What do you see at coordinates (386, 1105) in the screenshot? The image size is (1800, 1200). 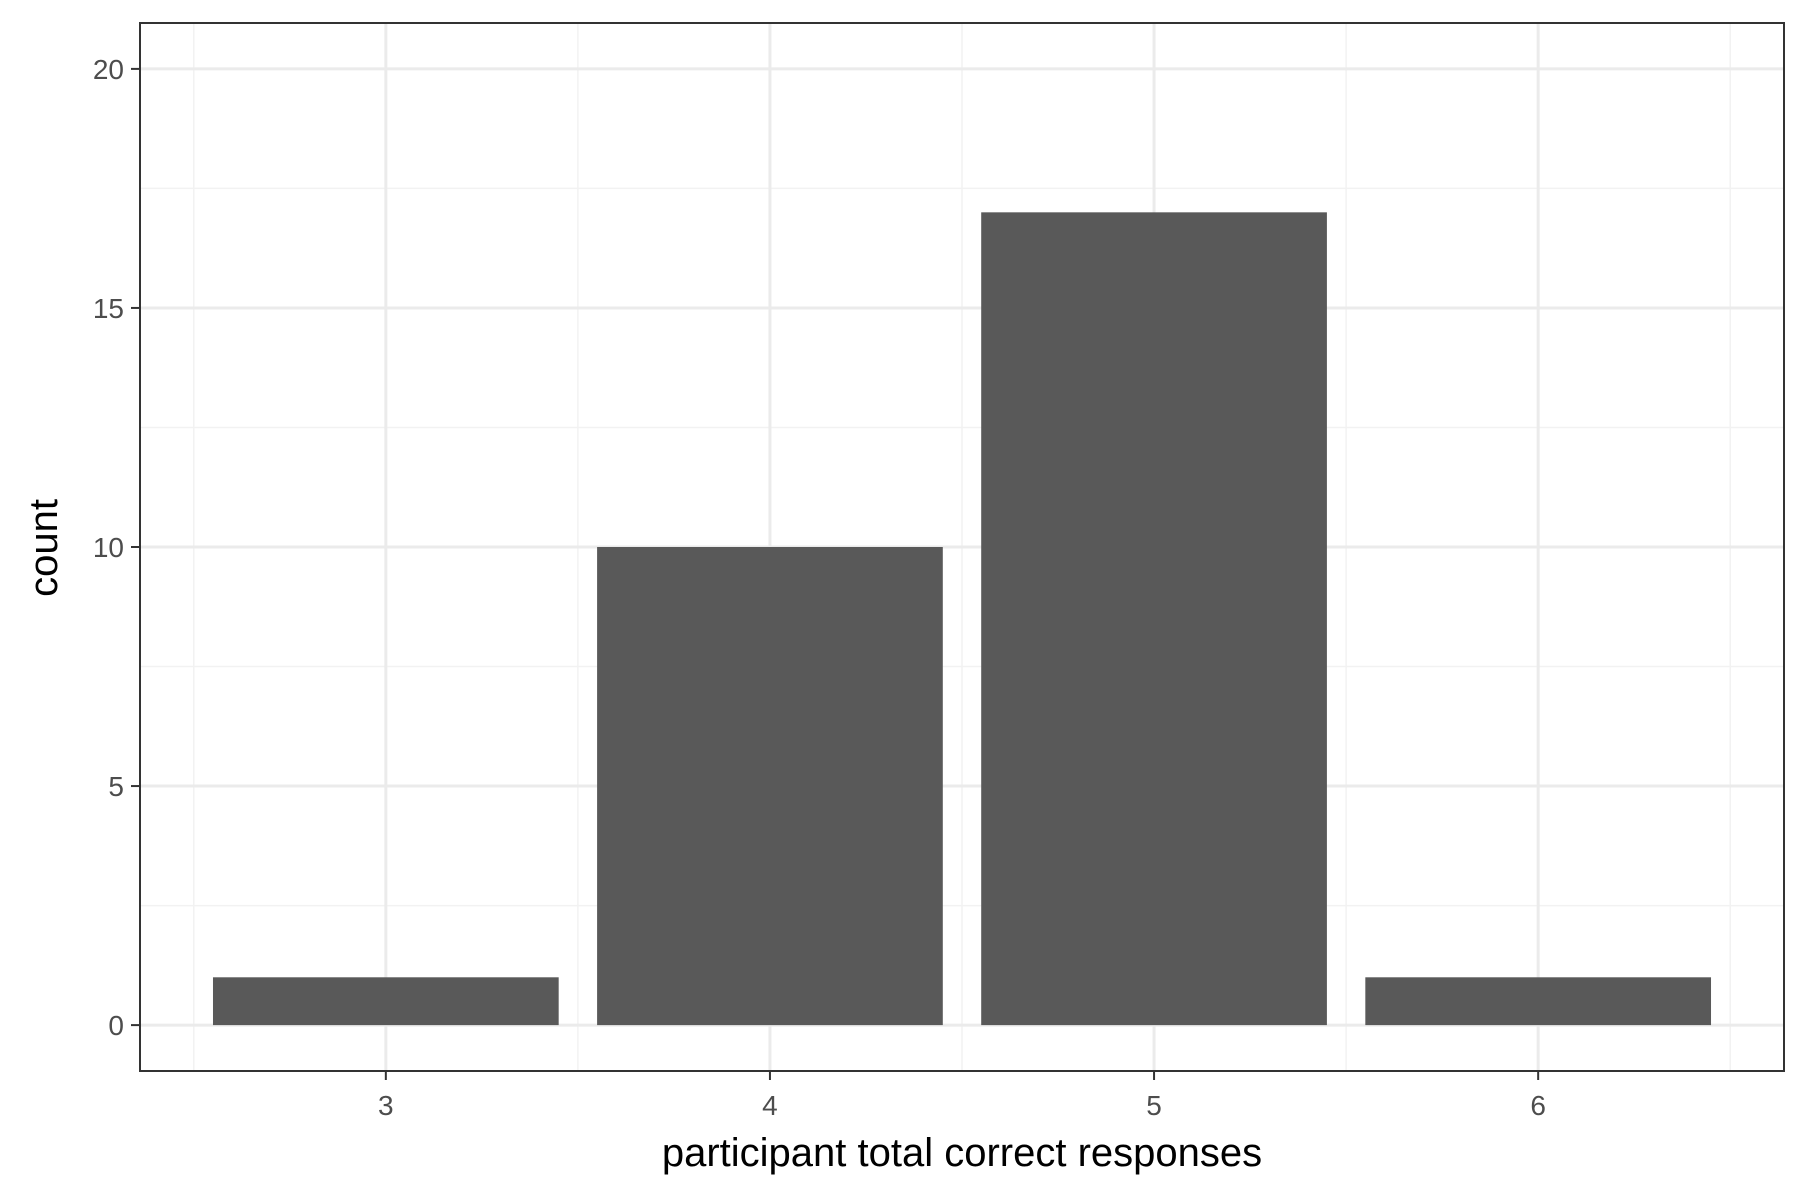 I see `x-tick-label: 3` at bounding box center [386, 1105].